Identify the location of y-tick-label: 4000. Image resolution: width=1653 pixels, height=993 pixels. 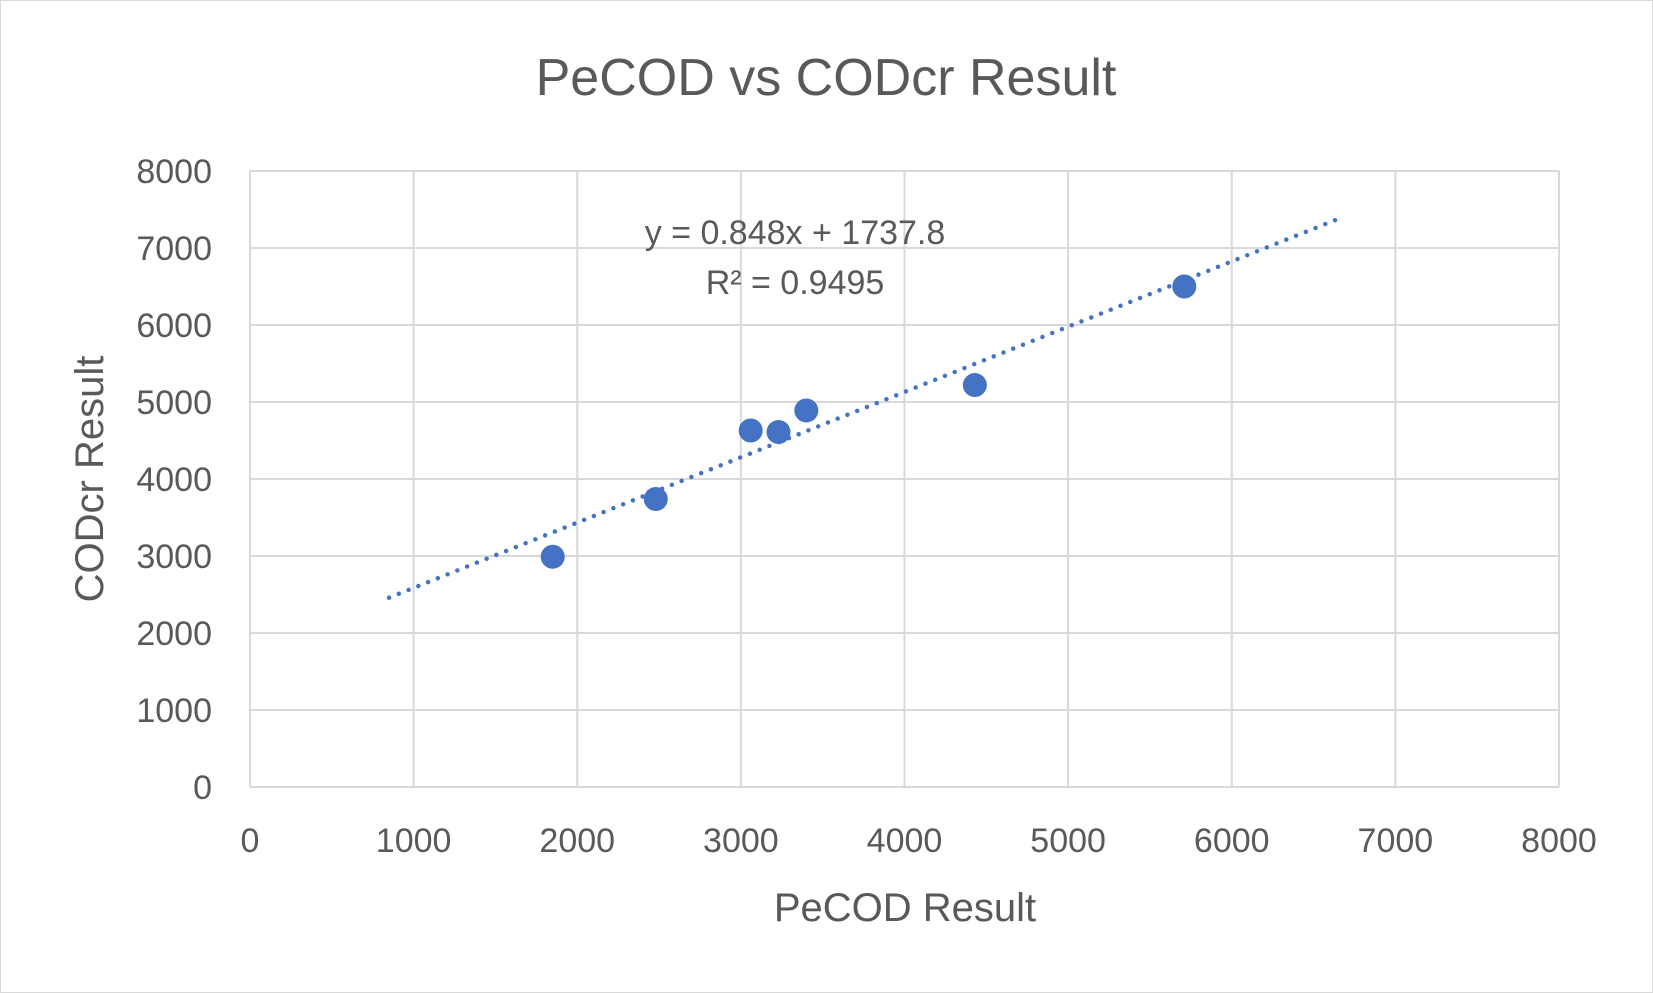
(174, 480).